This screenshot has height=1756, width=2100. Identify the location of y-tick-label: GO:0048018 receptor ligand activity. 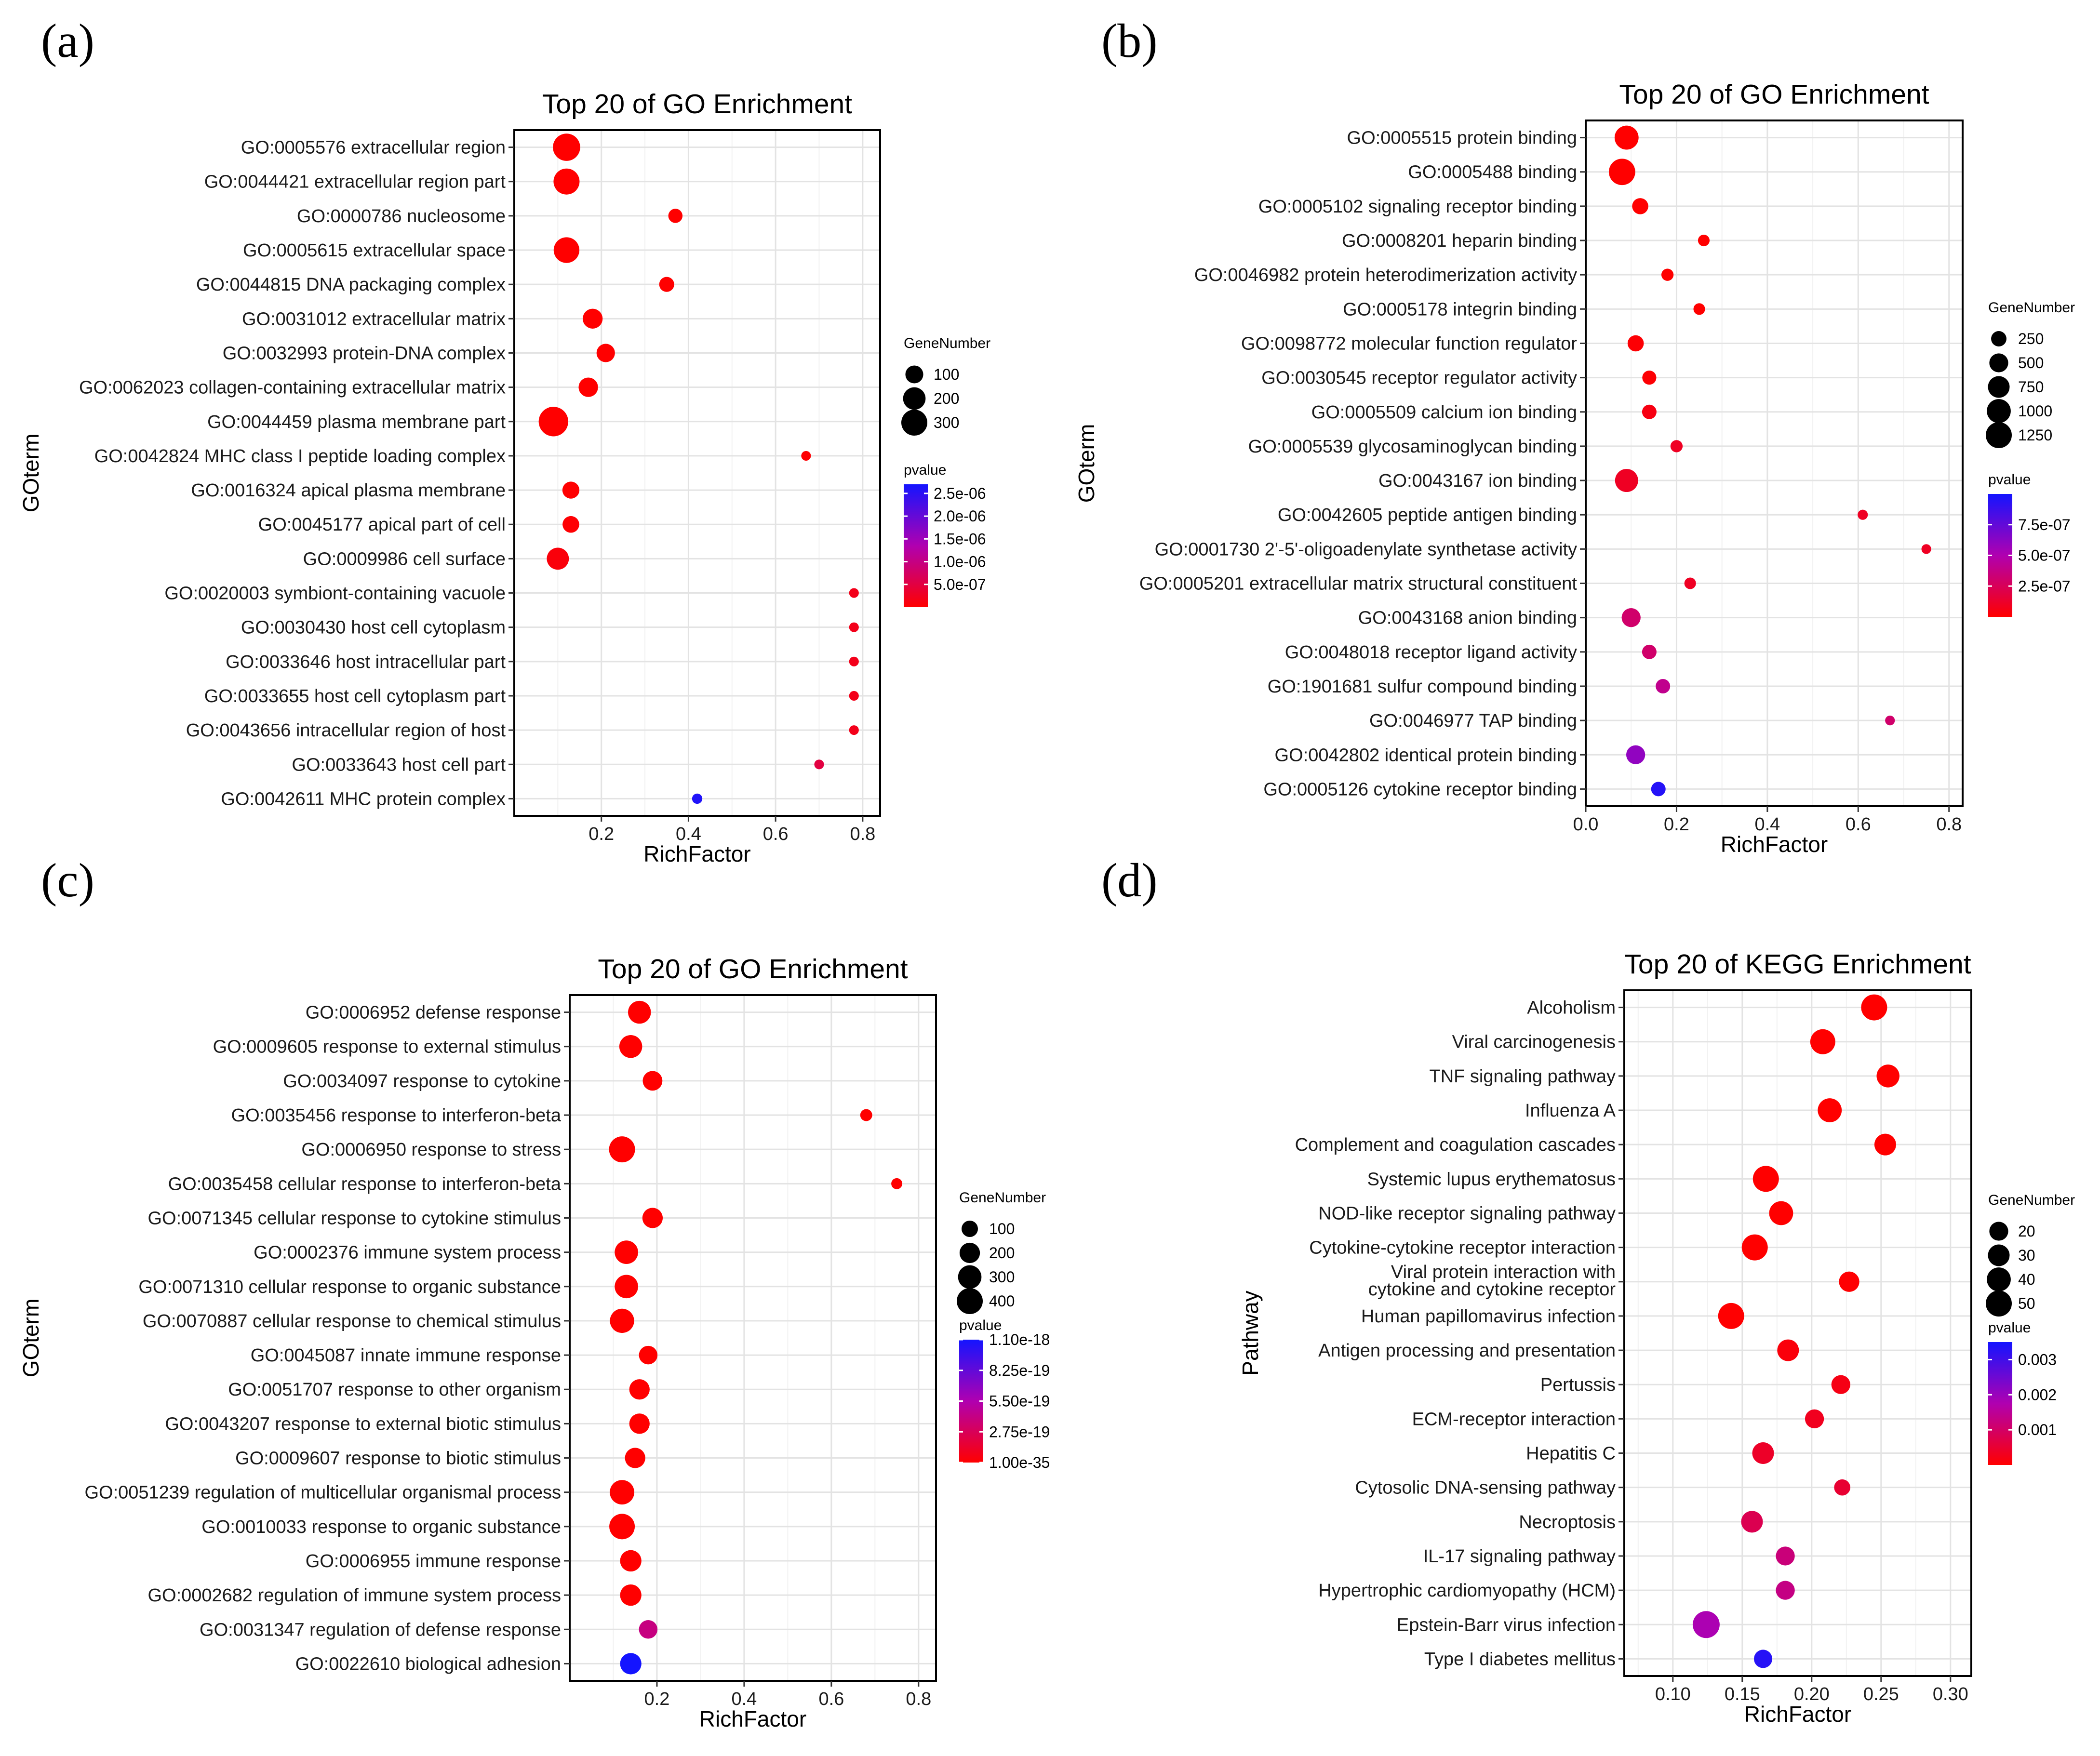
(1431, 652).